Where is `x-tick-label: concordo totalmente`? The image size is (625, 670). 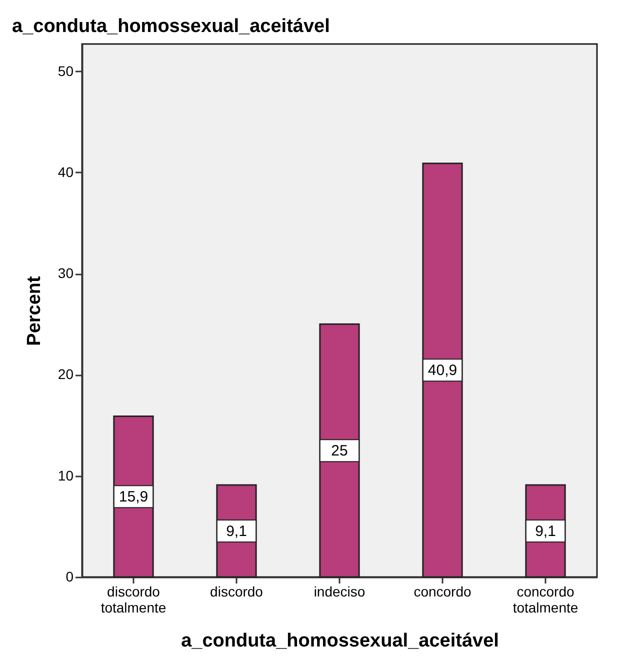
x-tick-label: concordo totalmente is located at coordinates (545, 600).